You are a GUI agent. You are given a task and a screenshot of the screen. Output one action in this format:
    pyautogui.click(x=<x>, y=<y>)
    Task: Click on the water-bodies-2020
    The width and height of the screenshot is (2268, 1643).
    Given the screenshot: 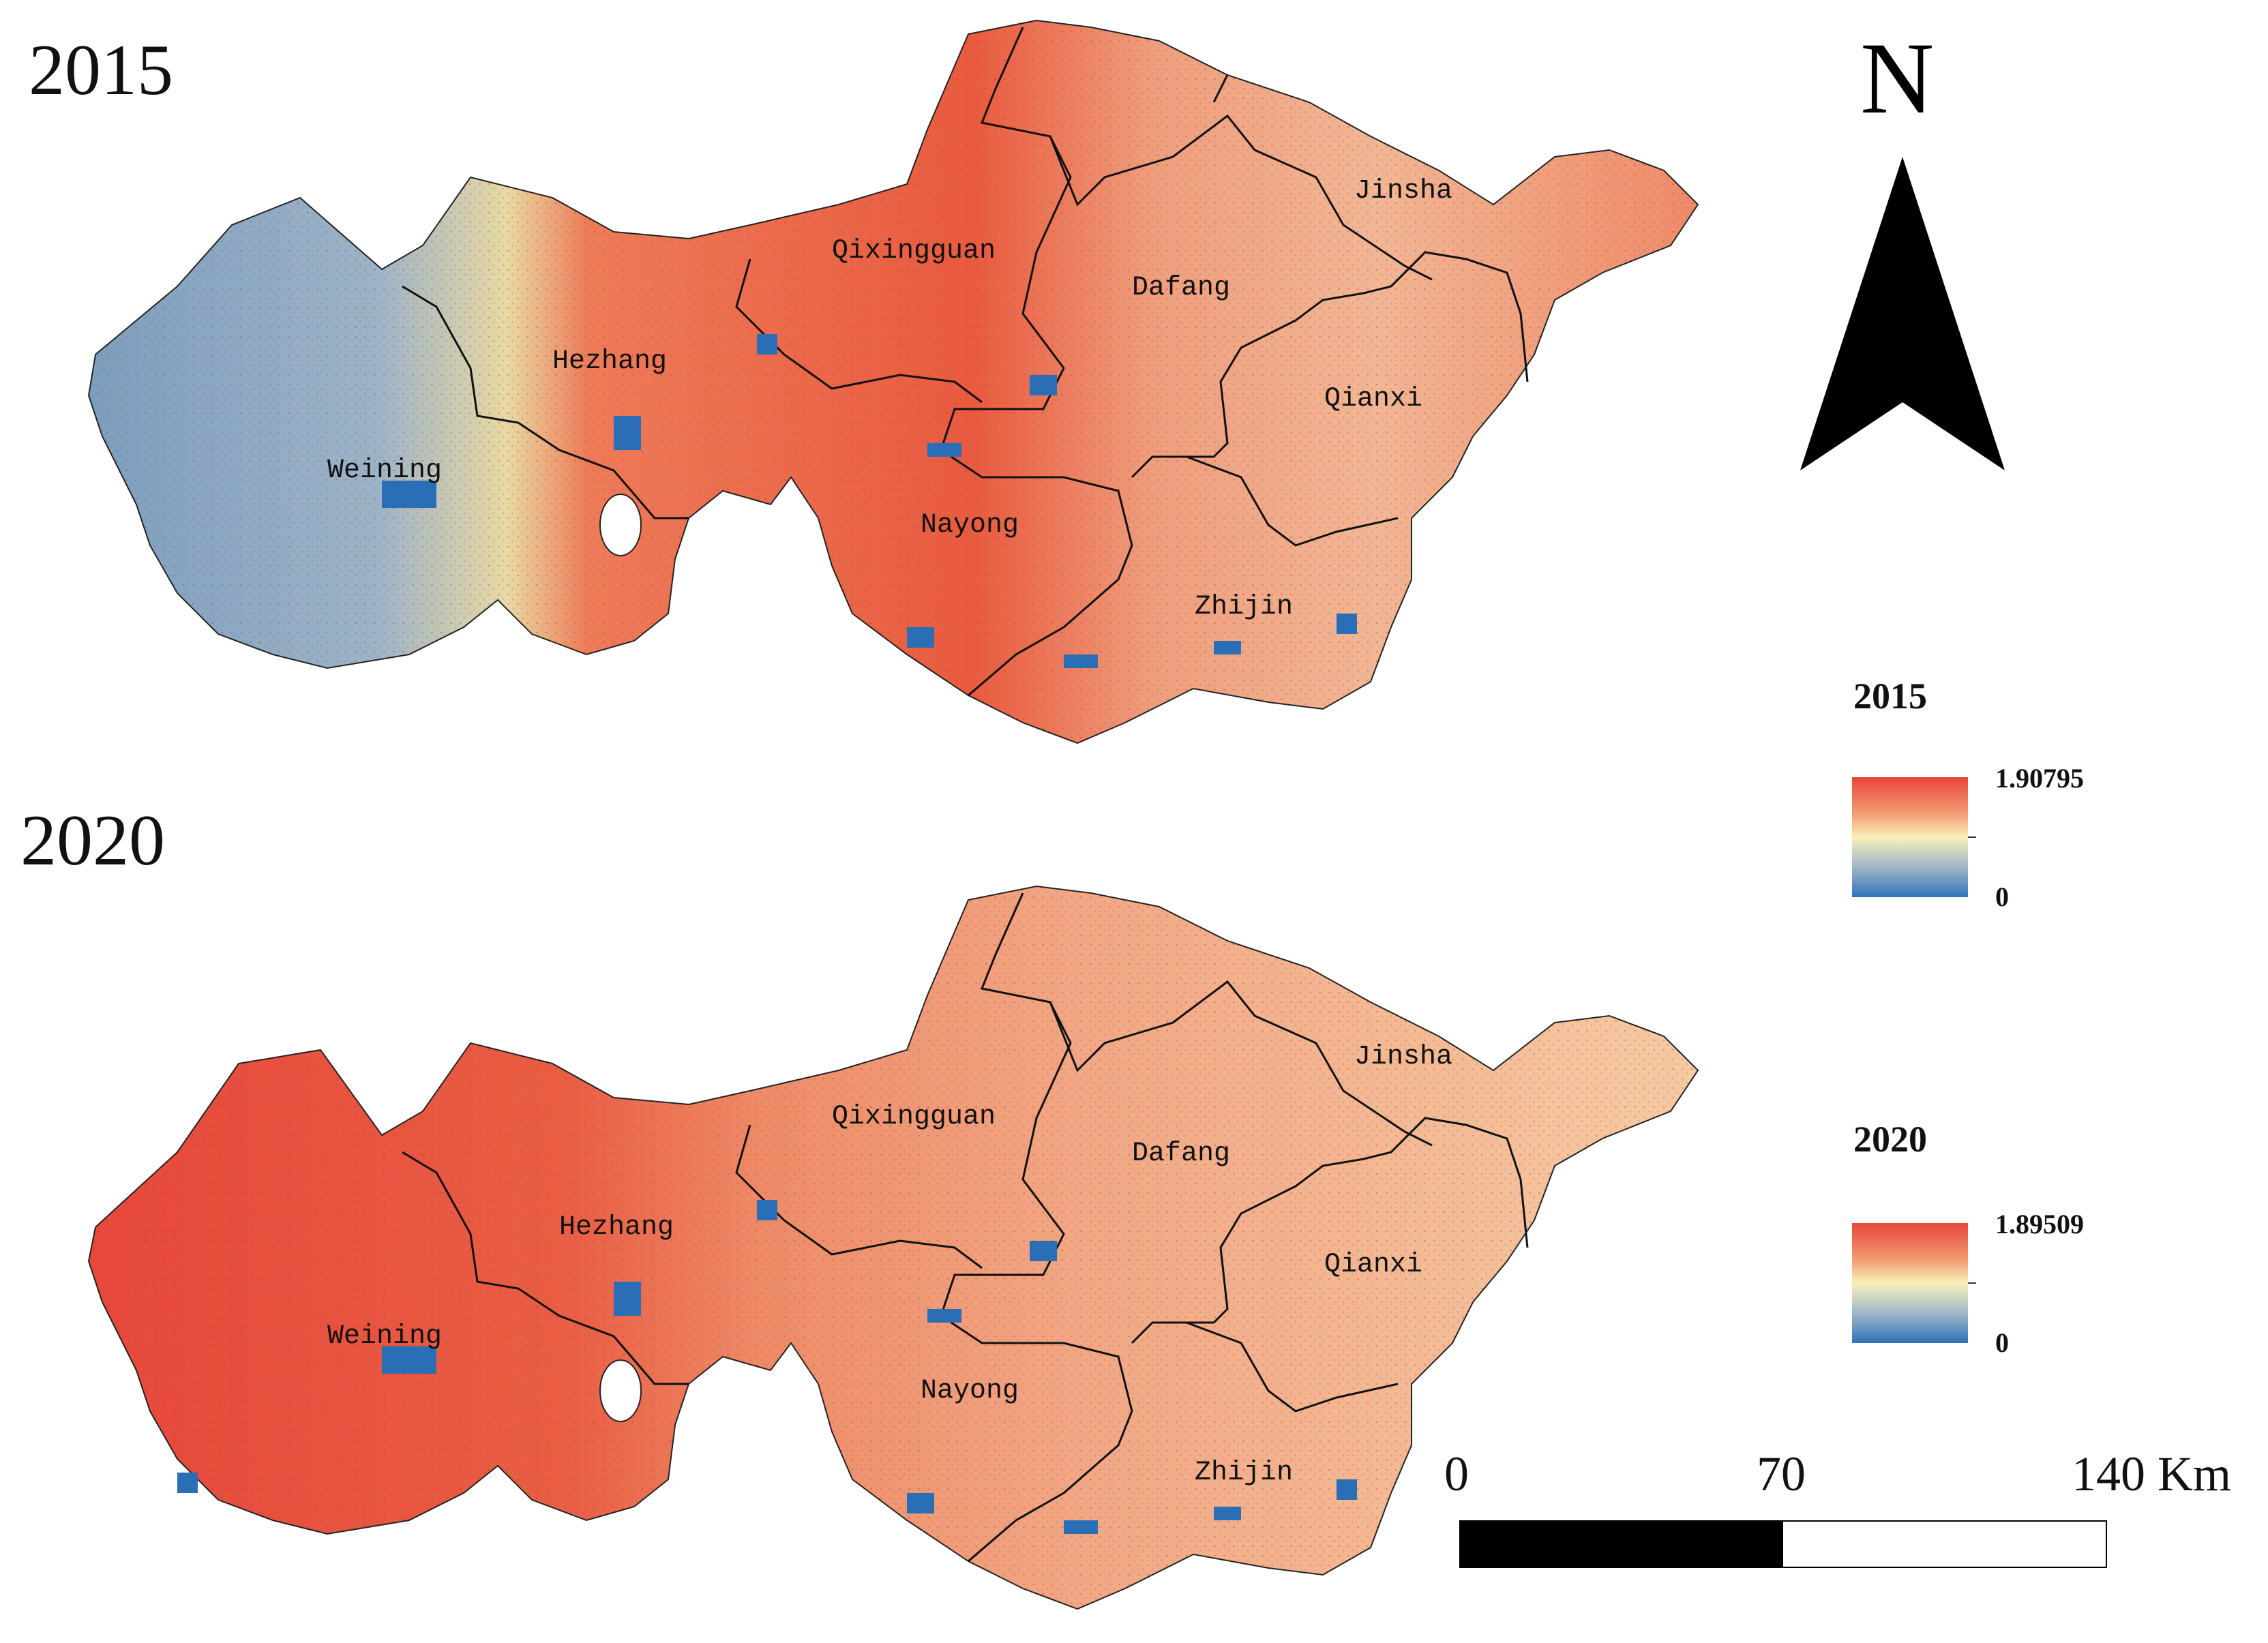 What is the action you would take?
    pyautogui.click(x=767, y=1367)
    